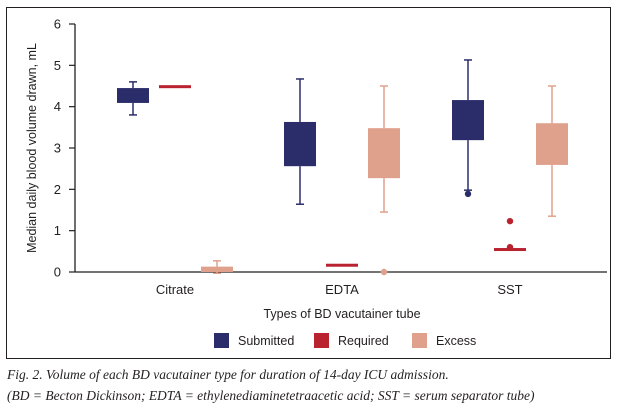 The image size is (633, 418). What do you see at coordinates (175, 289) in the screenshot?
I see `x-tick-label: Citrate` at bounding box center [175, 289].